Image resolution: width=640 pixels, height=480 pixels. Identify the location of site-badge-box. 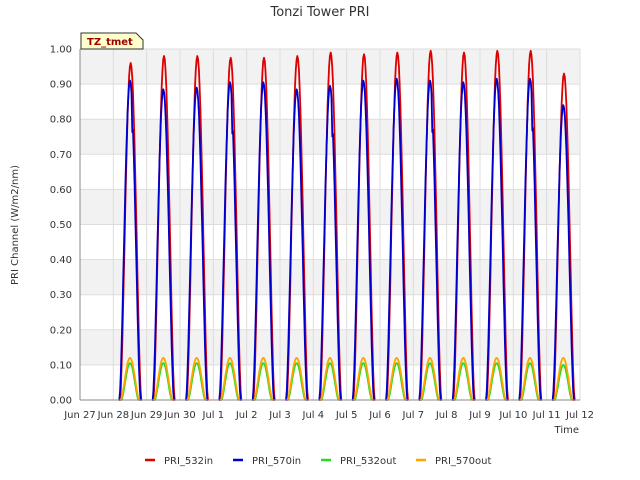
(112, 41).